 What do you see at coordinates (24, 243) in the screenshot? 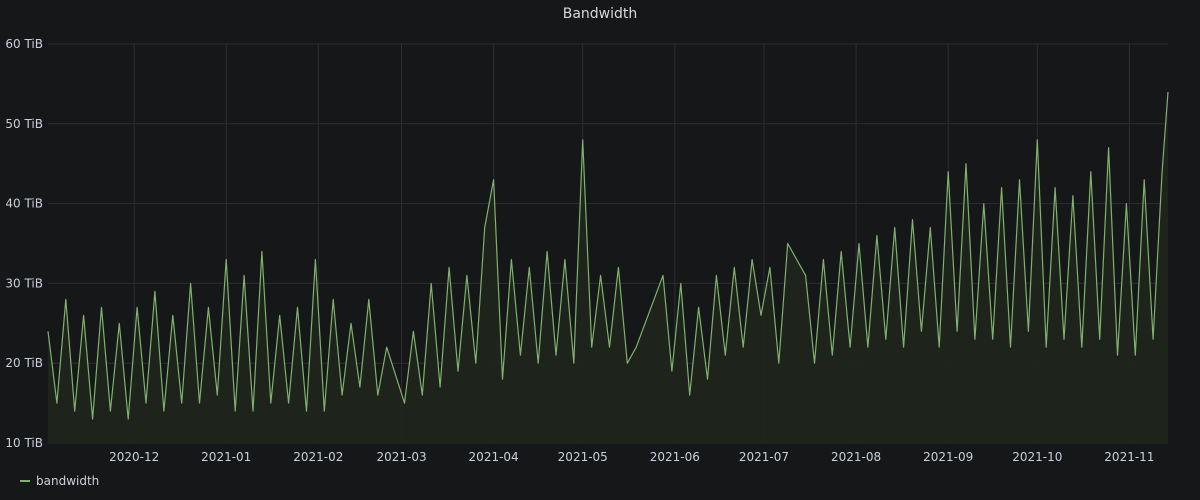
I see `y-axis-labels: 10 TiB 20 TiB 30 TiB 40 TiB 50 TiB 60 TiB` at bounding box center [24, 243].